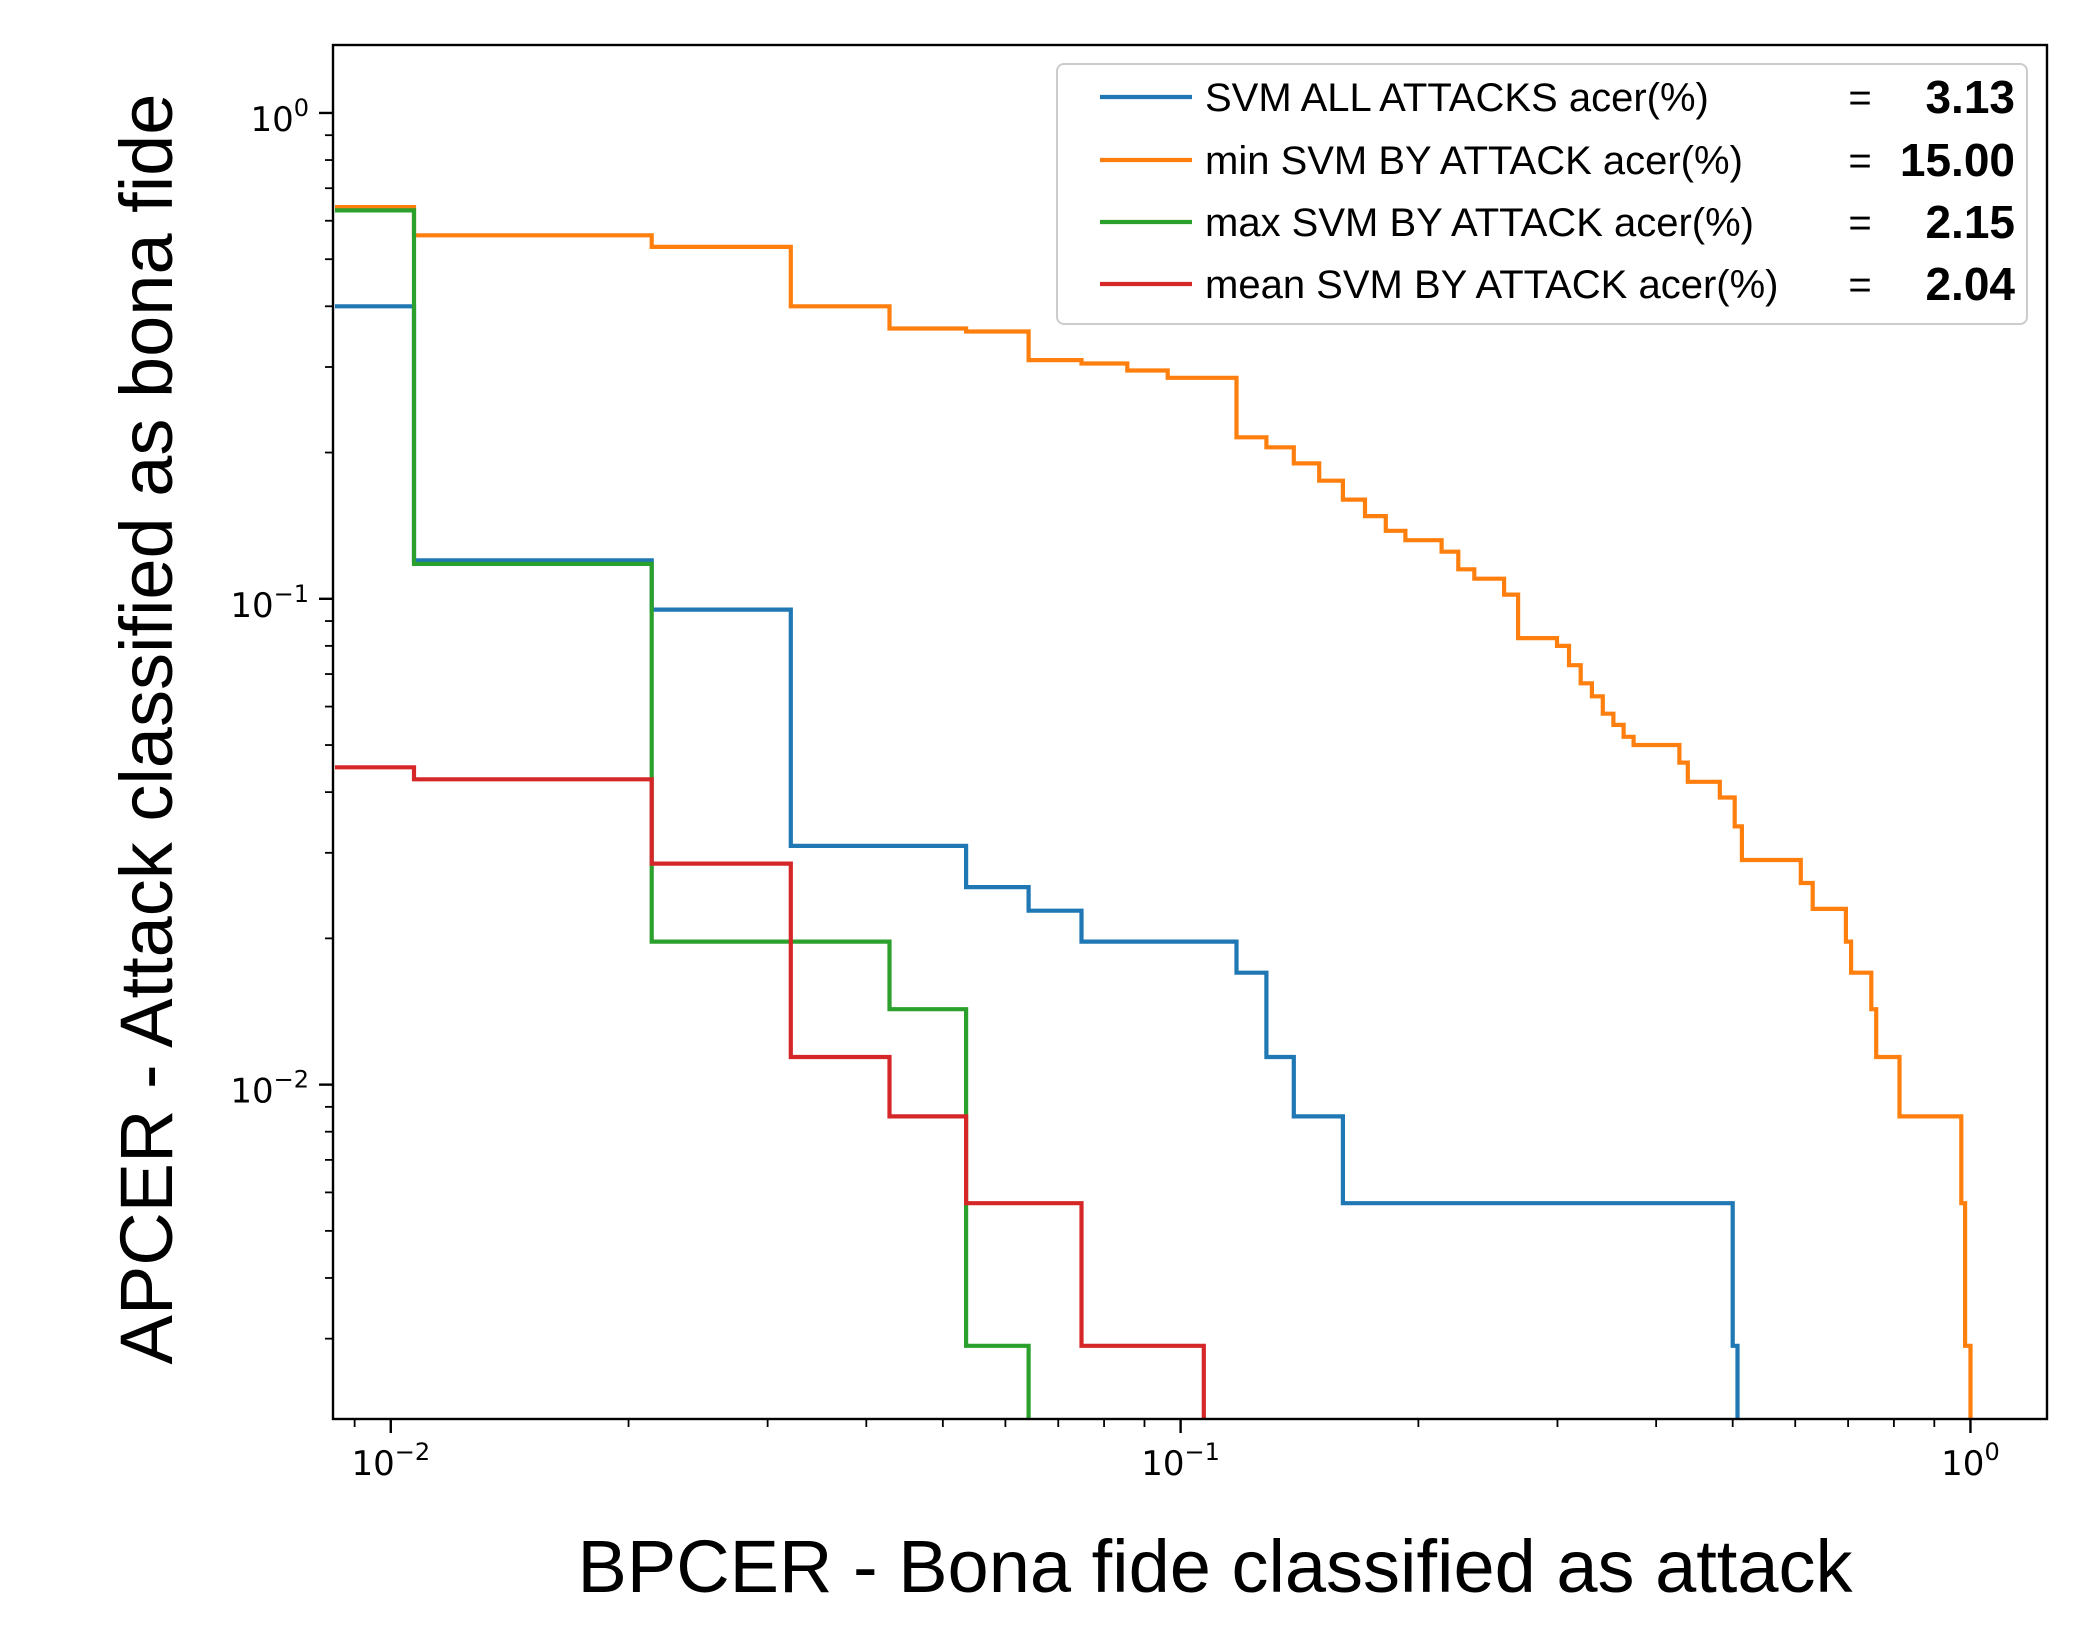  Describe the element at coordinates (1970, 284) in the screenshot. I see `legend-value-4: 2.04` at that location.